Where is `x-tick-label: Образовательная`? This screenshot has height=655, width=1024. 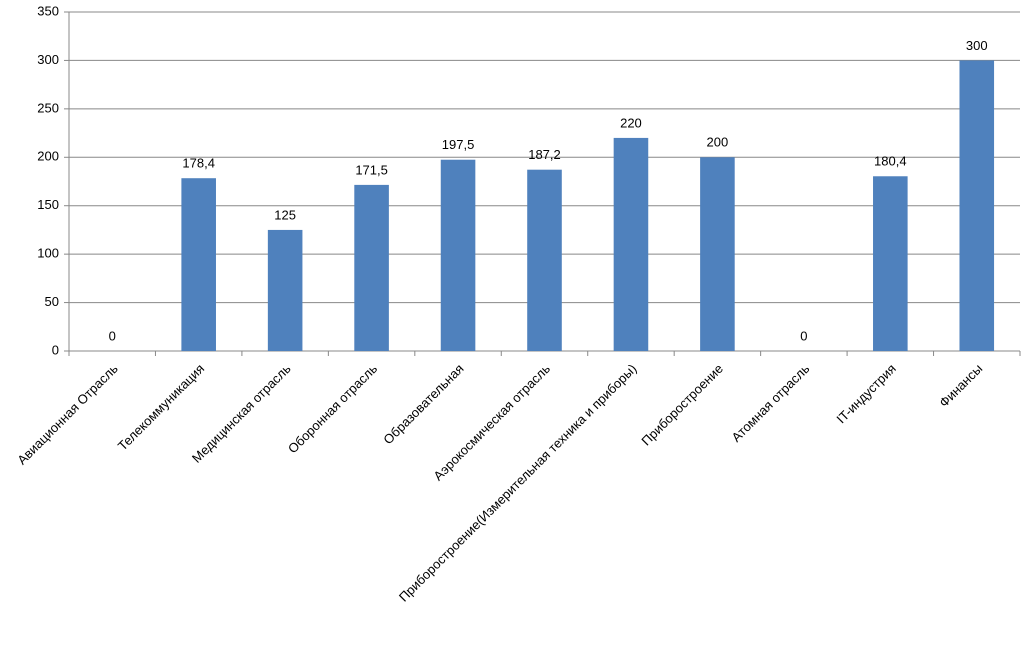 x-tick-label: Образовательная is located at coordinates (423, 404).